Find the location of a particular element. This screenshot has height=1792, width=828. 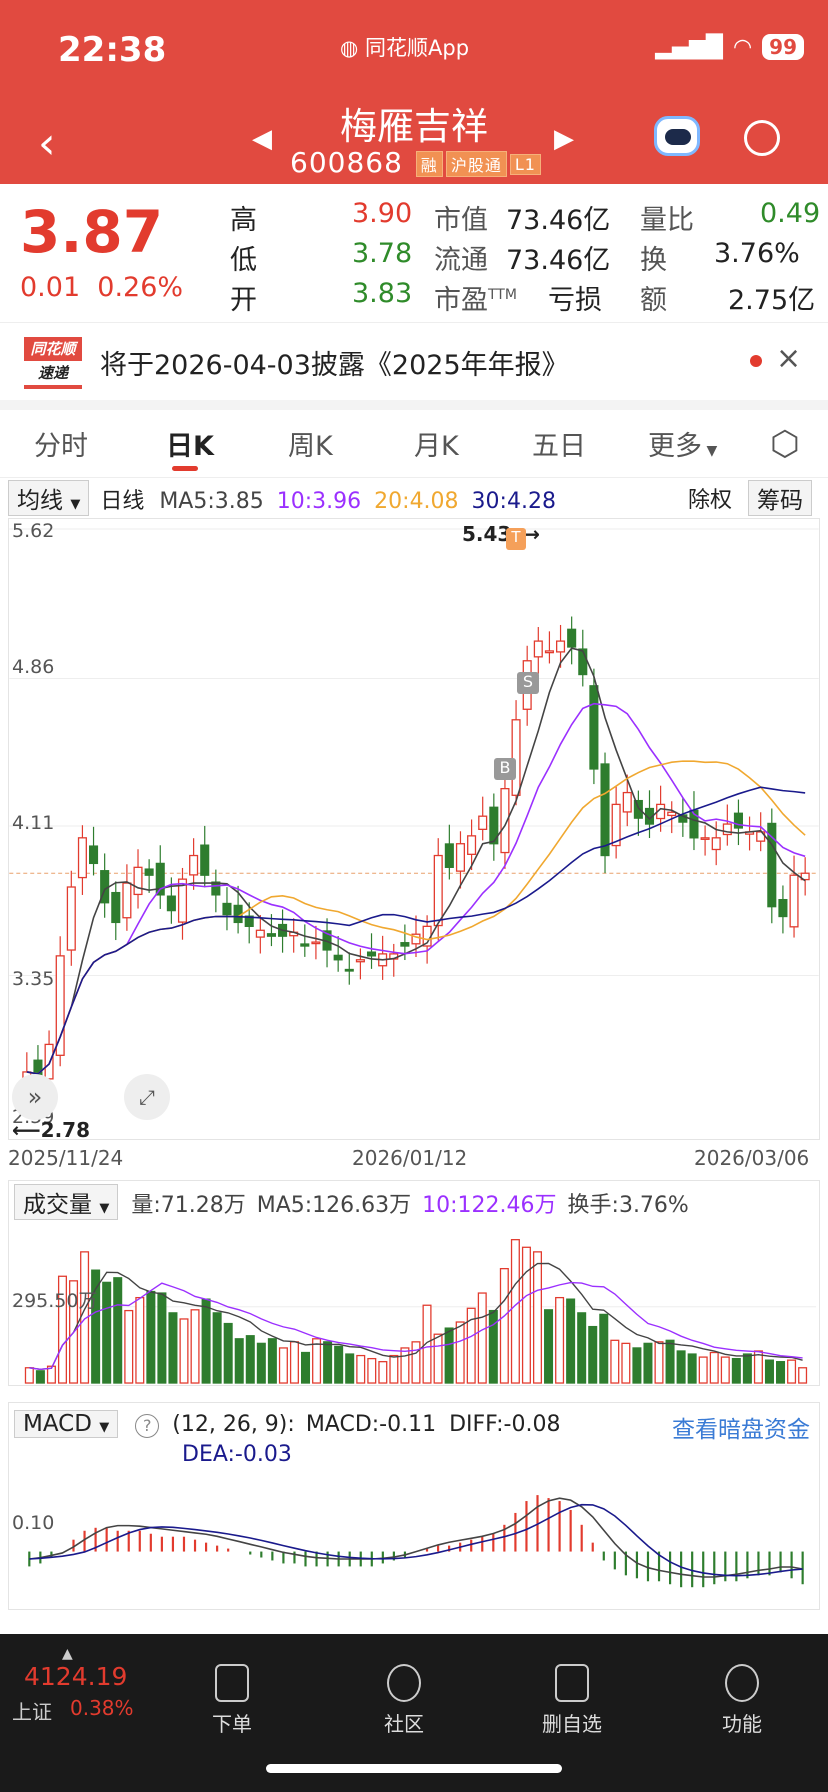

tab-intraday: 分时 is located at coordinates (61, 446).